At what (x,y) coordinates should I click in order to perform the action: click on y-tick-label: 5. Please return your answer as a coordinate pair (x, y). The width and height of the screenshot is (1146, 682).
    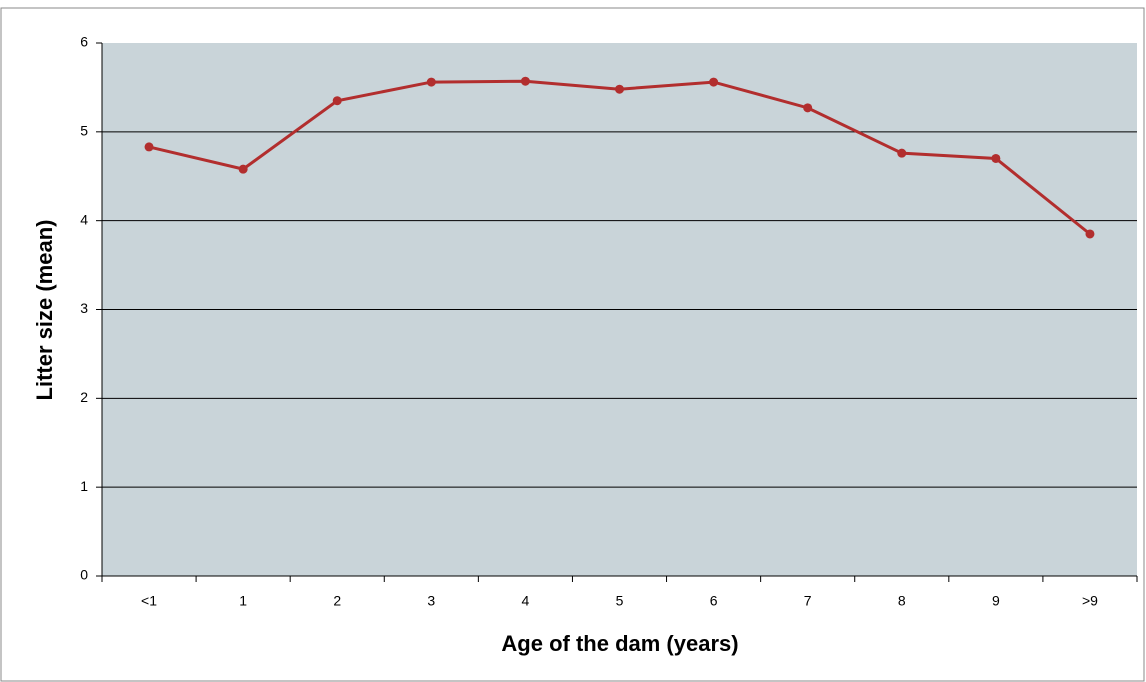
    Looking at the image, I should click on (84, 131).